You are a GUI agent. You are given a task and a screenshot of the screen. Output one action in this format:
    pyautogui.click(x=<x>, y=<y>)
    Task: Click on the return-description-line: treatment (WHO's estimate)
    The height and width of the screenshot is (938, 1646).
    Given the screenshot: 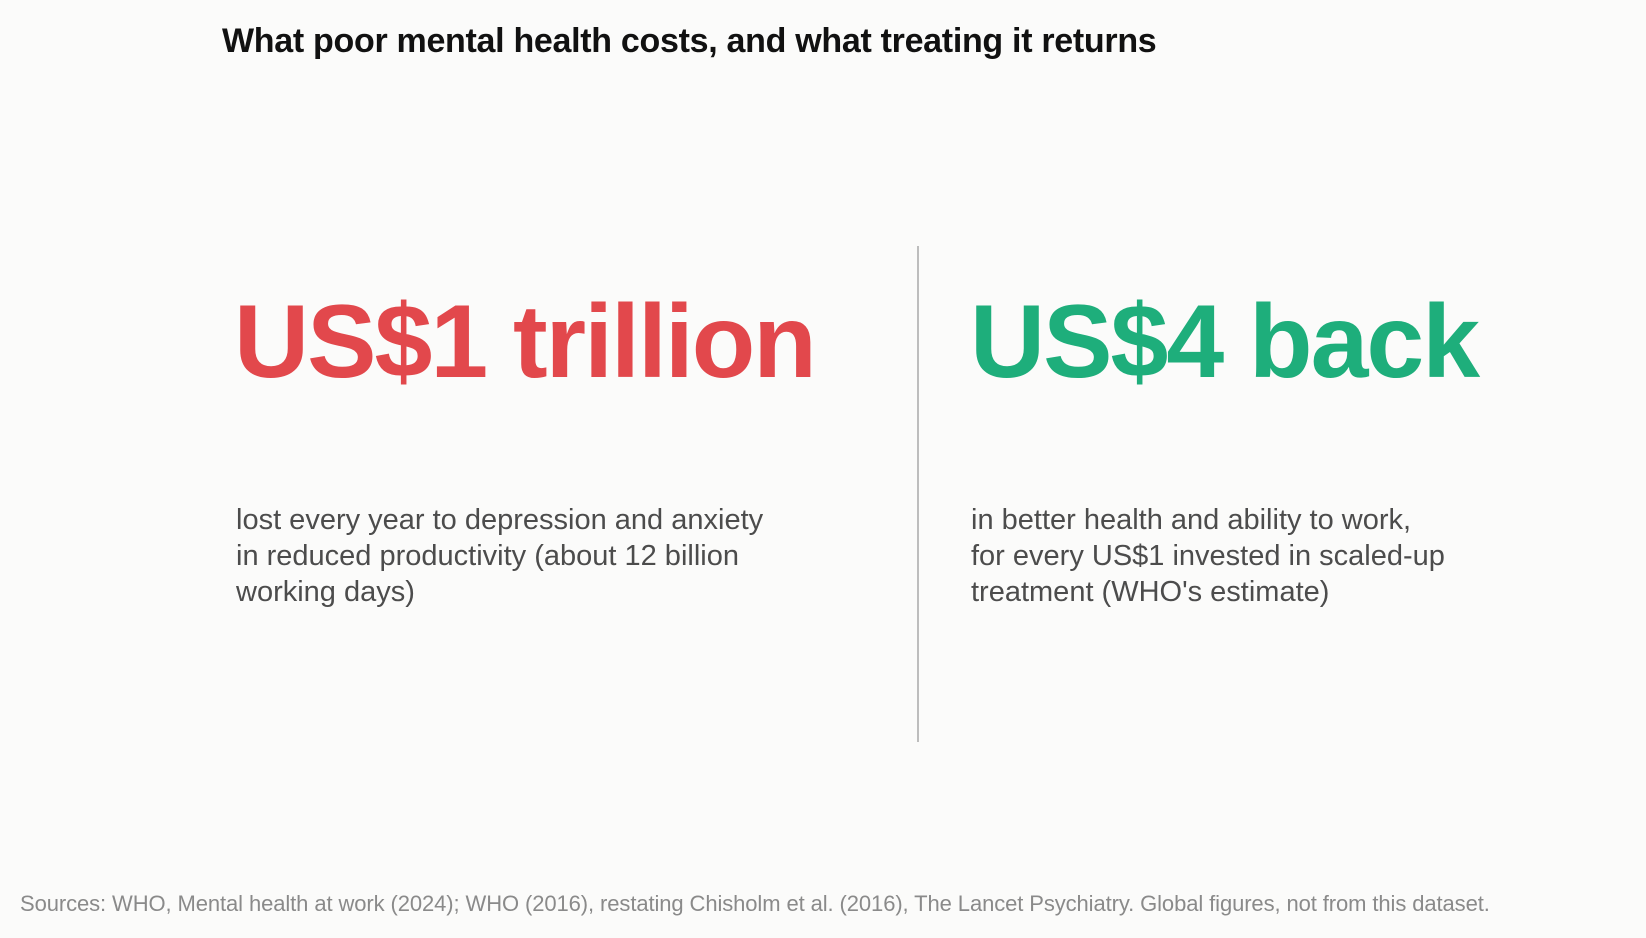 What is the action you would take?
    pyautogui.click(x=1150, y=592)
    